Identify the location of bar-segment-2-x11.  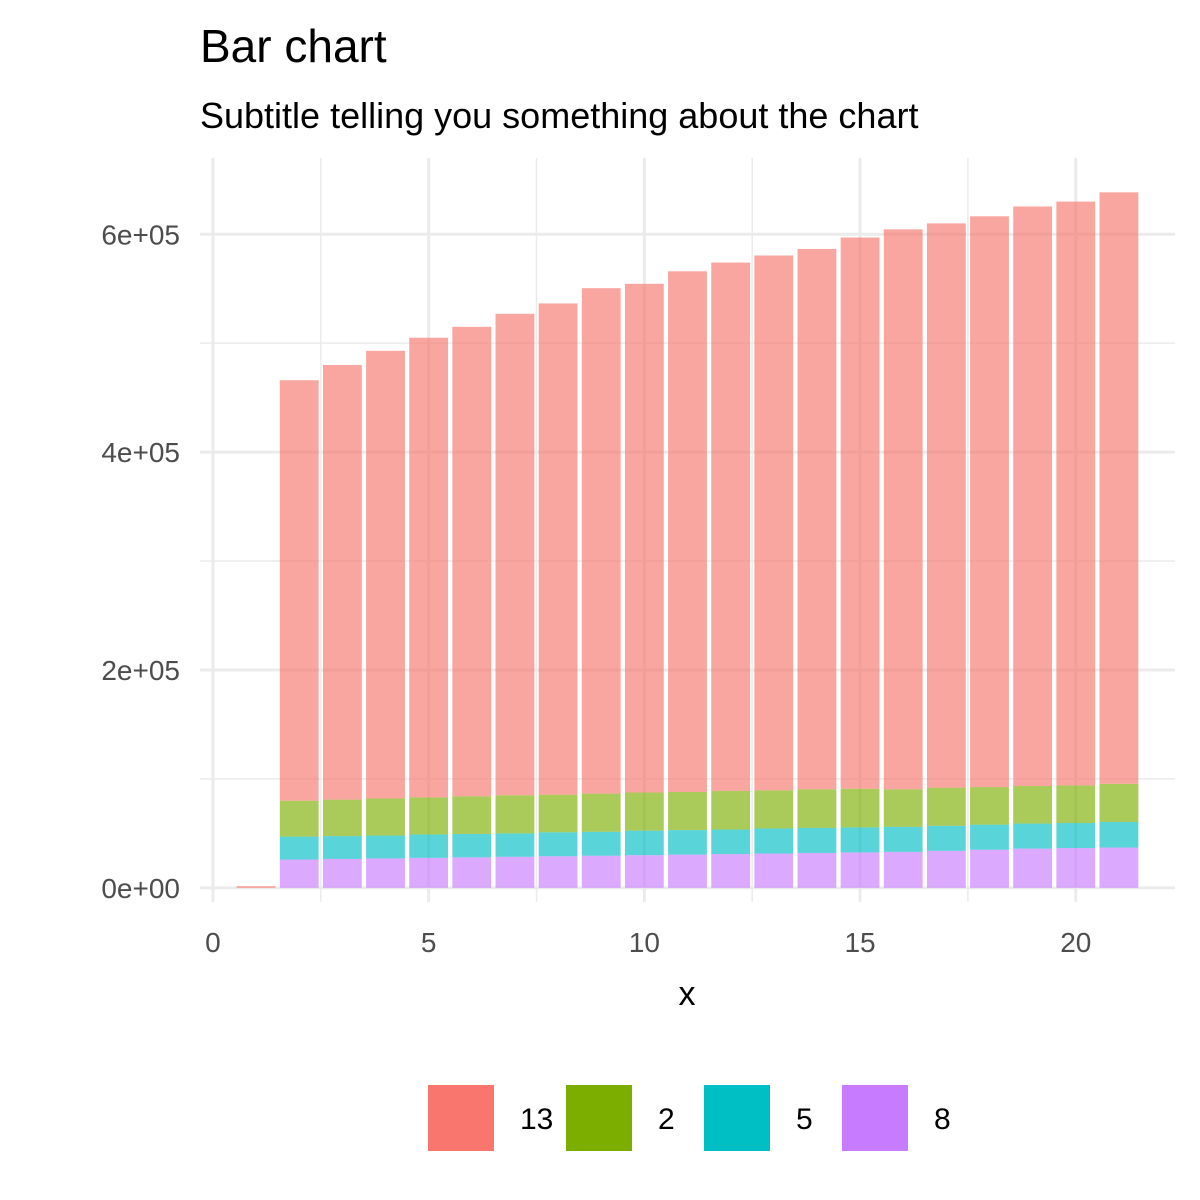
(687, 811).